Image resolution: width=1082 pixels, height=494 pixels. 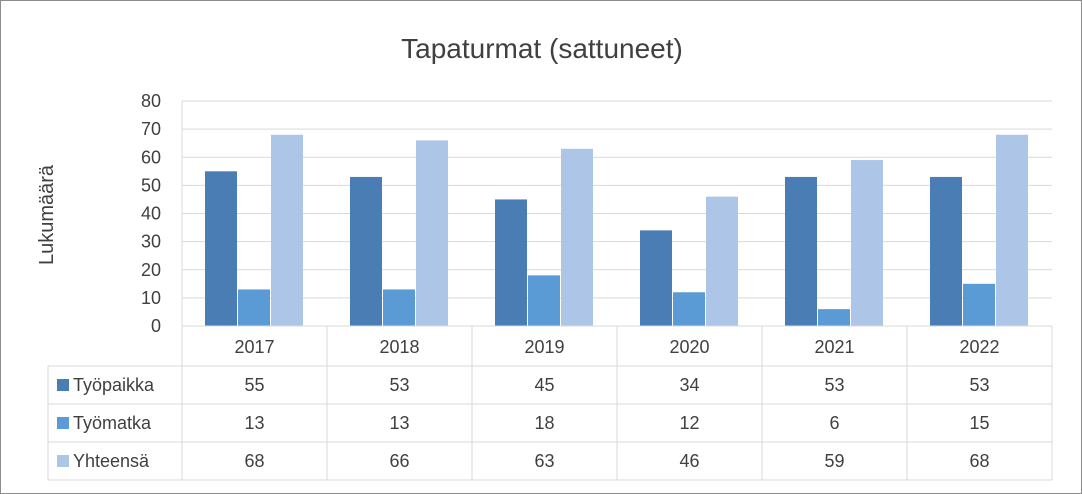 What do you see at coordinates (544, 423) in the screenshot?
I see `table-cell-value: 18` at bounding box center [544, 423].